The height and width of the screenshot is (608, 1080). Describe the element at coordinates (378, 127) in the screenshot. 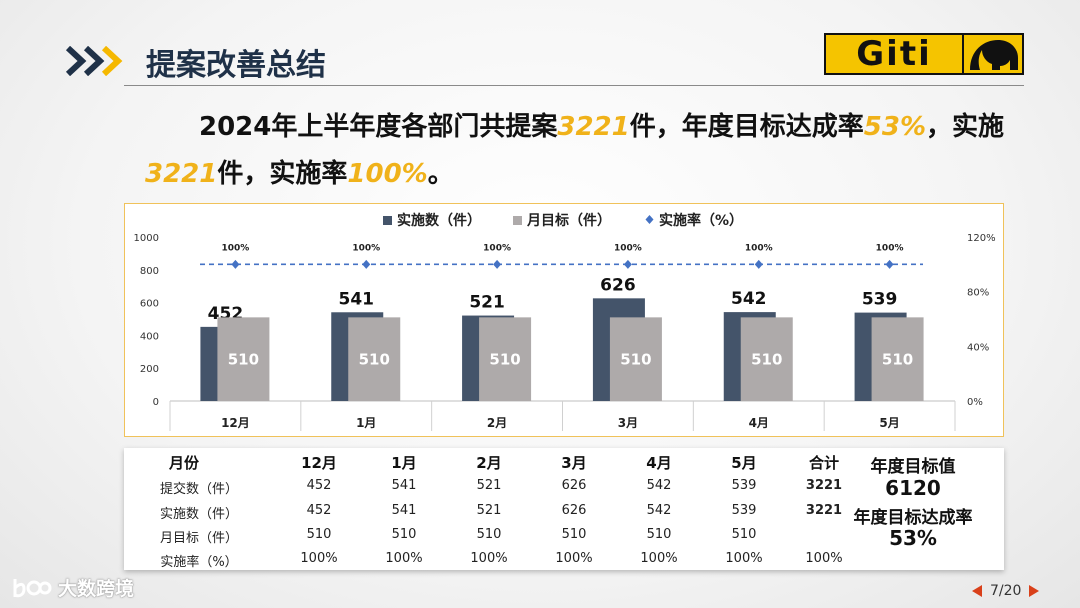

I see `summary-part: 2024年上半年度各部门共提案` at that location.